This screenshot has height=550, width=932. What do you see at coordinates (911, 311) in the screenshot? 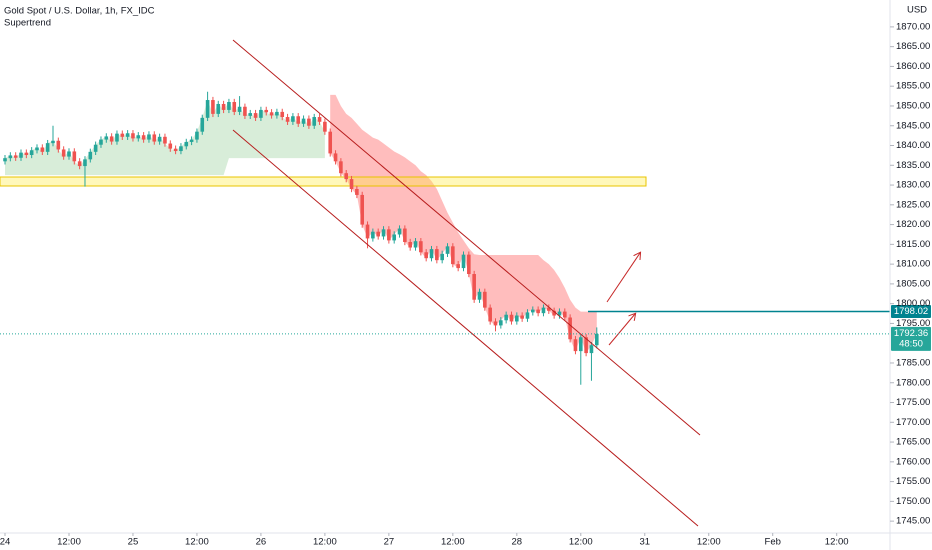
I see `level-label: 1798.02` at bounding box center [911, 311].